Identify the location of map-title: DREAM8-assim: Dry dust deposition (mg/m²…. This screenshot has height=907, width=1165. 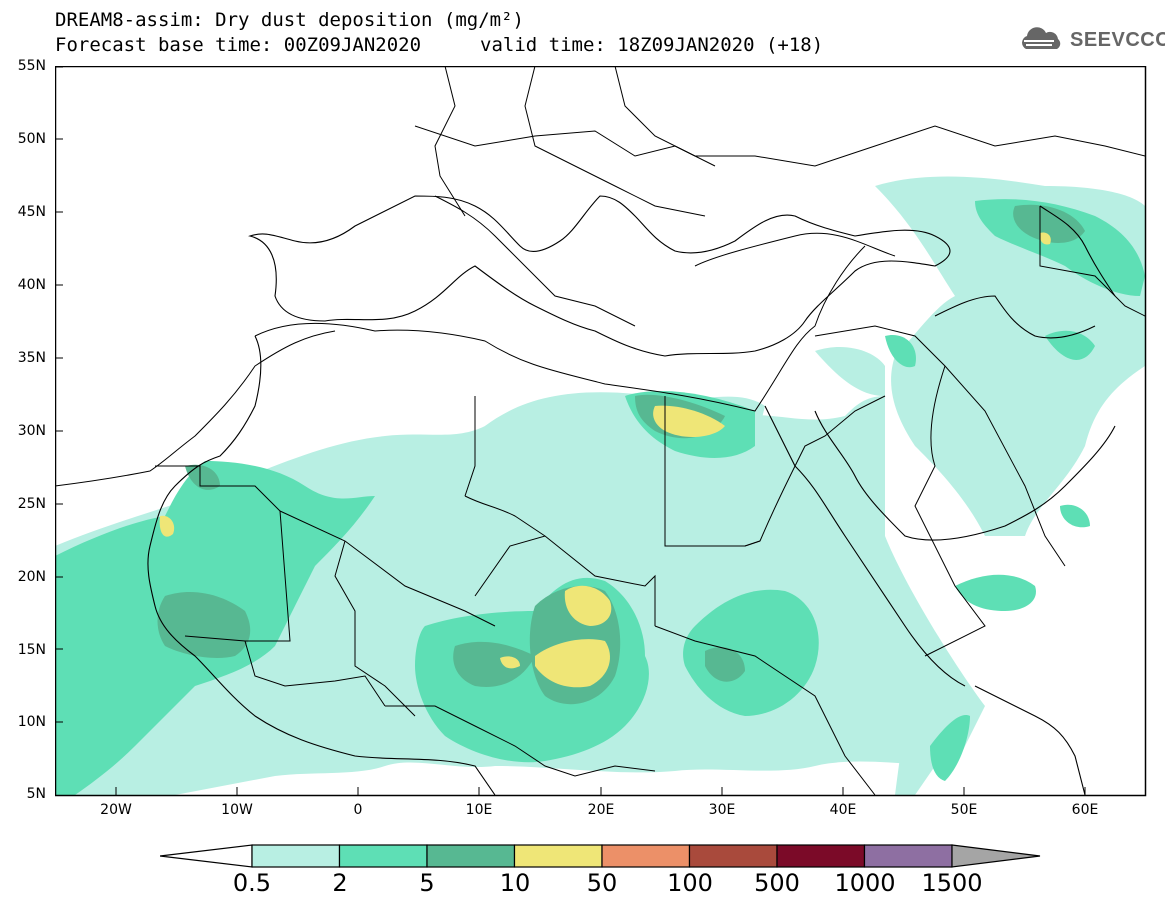
(289, 20).